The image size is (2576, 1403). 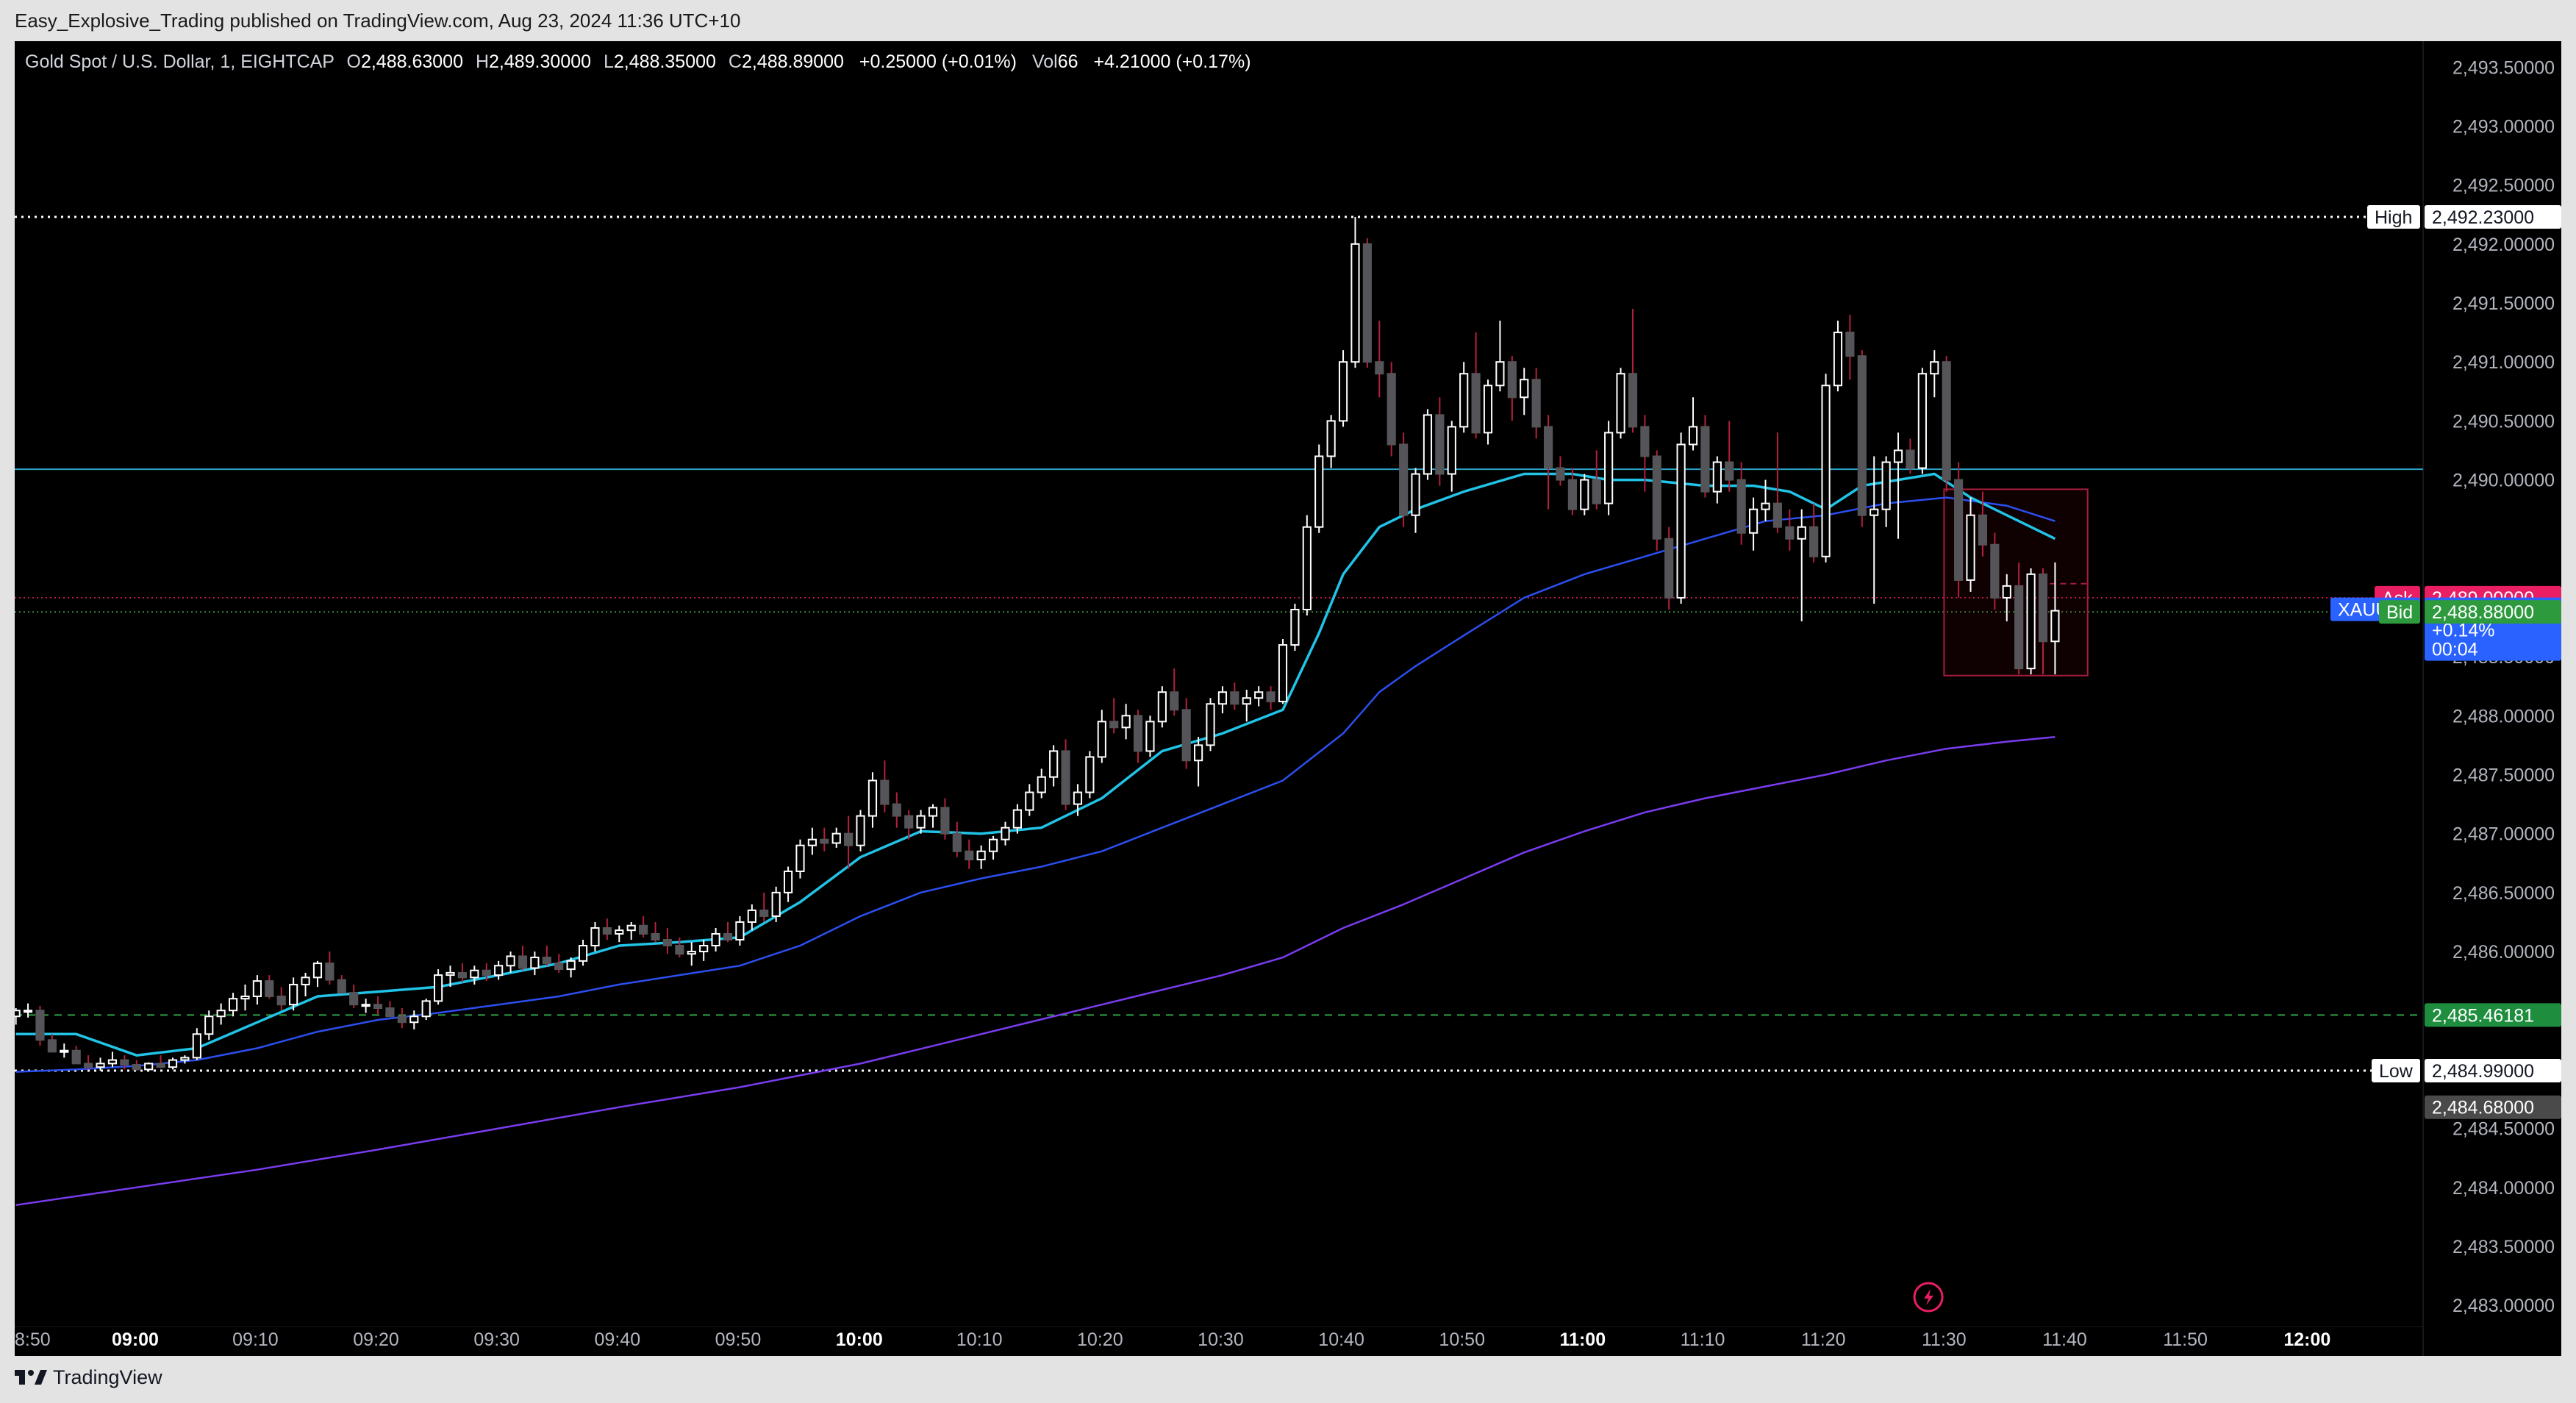 What do you see at coordinates (2185, 1339) in the screenshot?
I see `time-tick-label: 11:50` at bounding box center [2185, 1339].